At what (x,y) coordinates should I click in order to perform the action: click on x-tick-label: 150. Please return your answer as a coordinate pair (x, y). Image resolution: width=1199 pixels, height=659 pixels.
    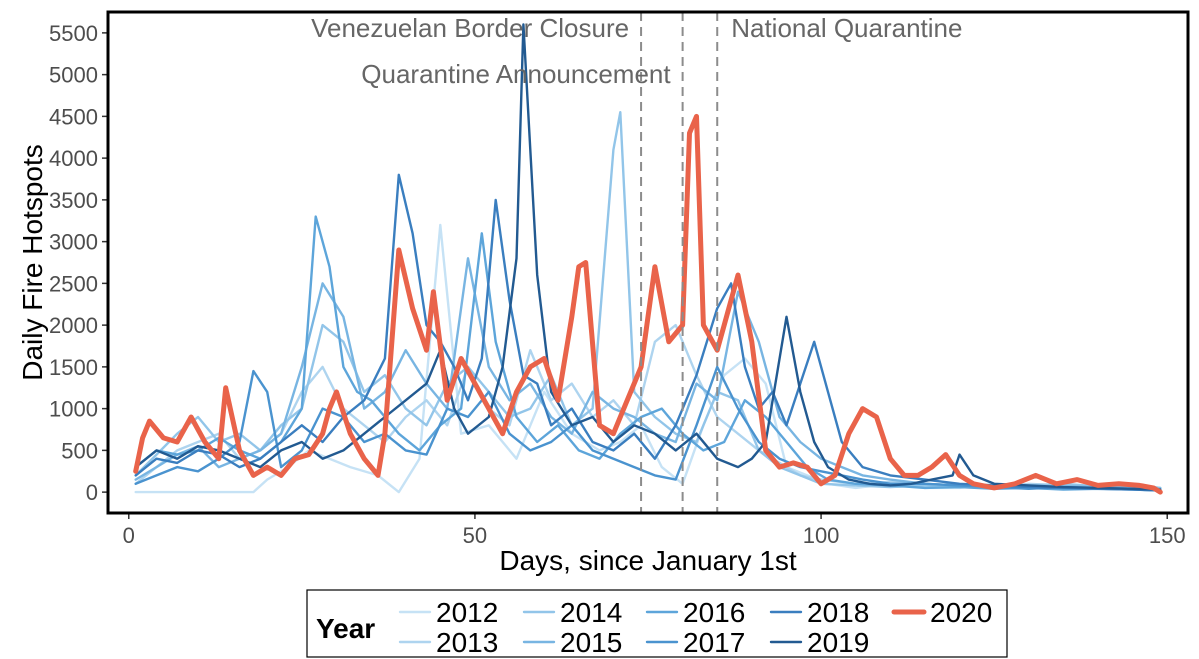
    Looking at the image, I should click on (1167, 535).